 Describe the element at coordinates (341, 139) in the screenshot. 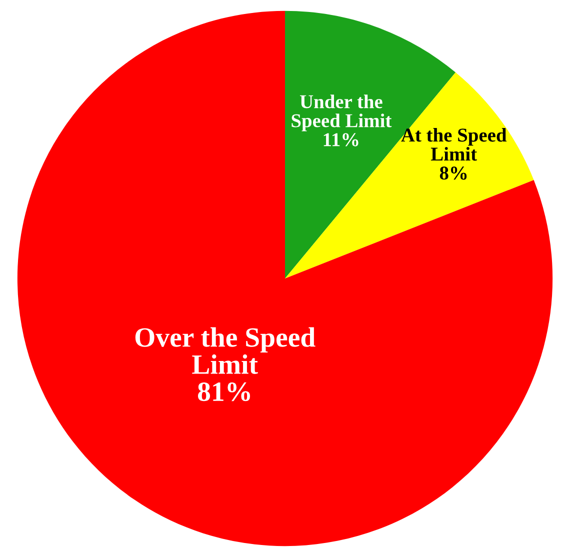

I see `data-label: 11%` at that location.